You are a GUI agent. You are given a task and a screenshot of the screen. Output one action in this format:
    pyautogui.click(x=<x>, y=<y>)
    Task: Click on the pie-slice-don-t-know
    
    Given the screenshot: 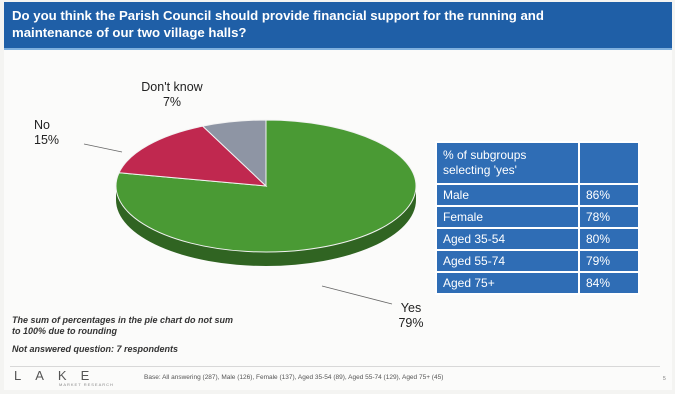 What is the action you would take?
    pyautogui.click(x=234, y=153)
    